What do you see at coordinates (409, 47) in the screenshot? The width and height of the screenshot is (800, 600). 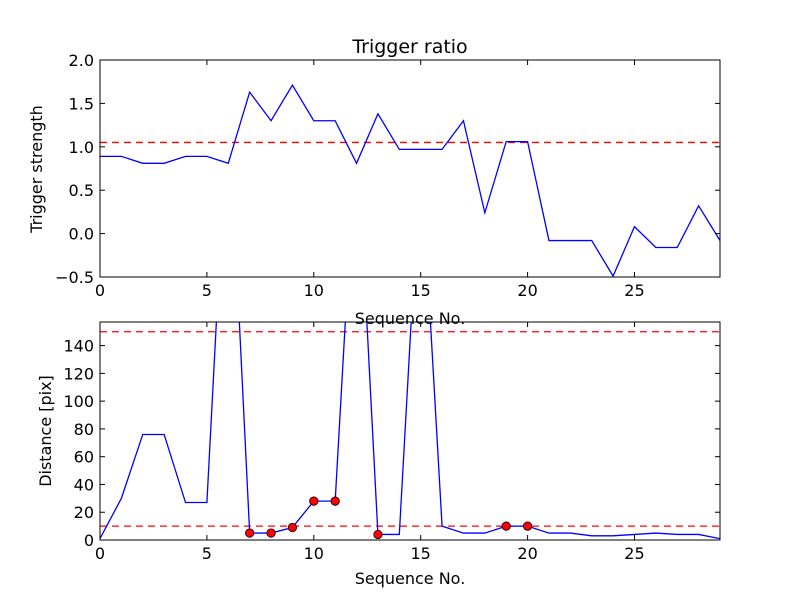 I see `top-chart-title: Trigger ratio` at bounding box center [409, 47].